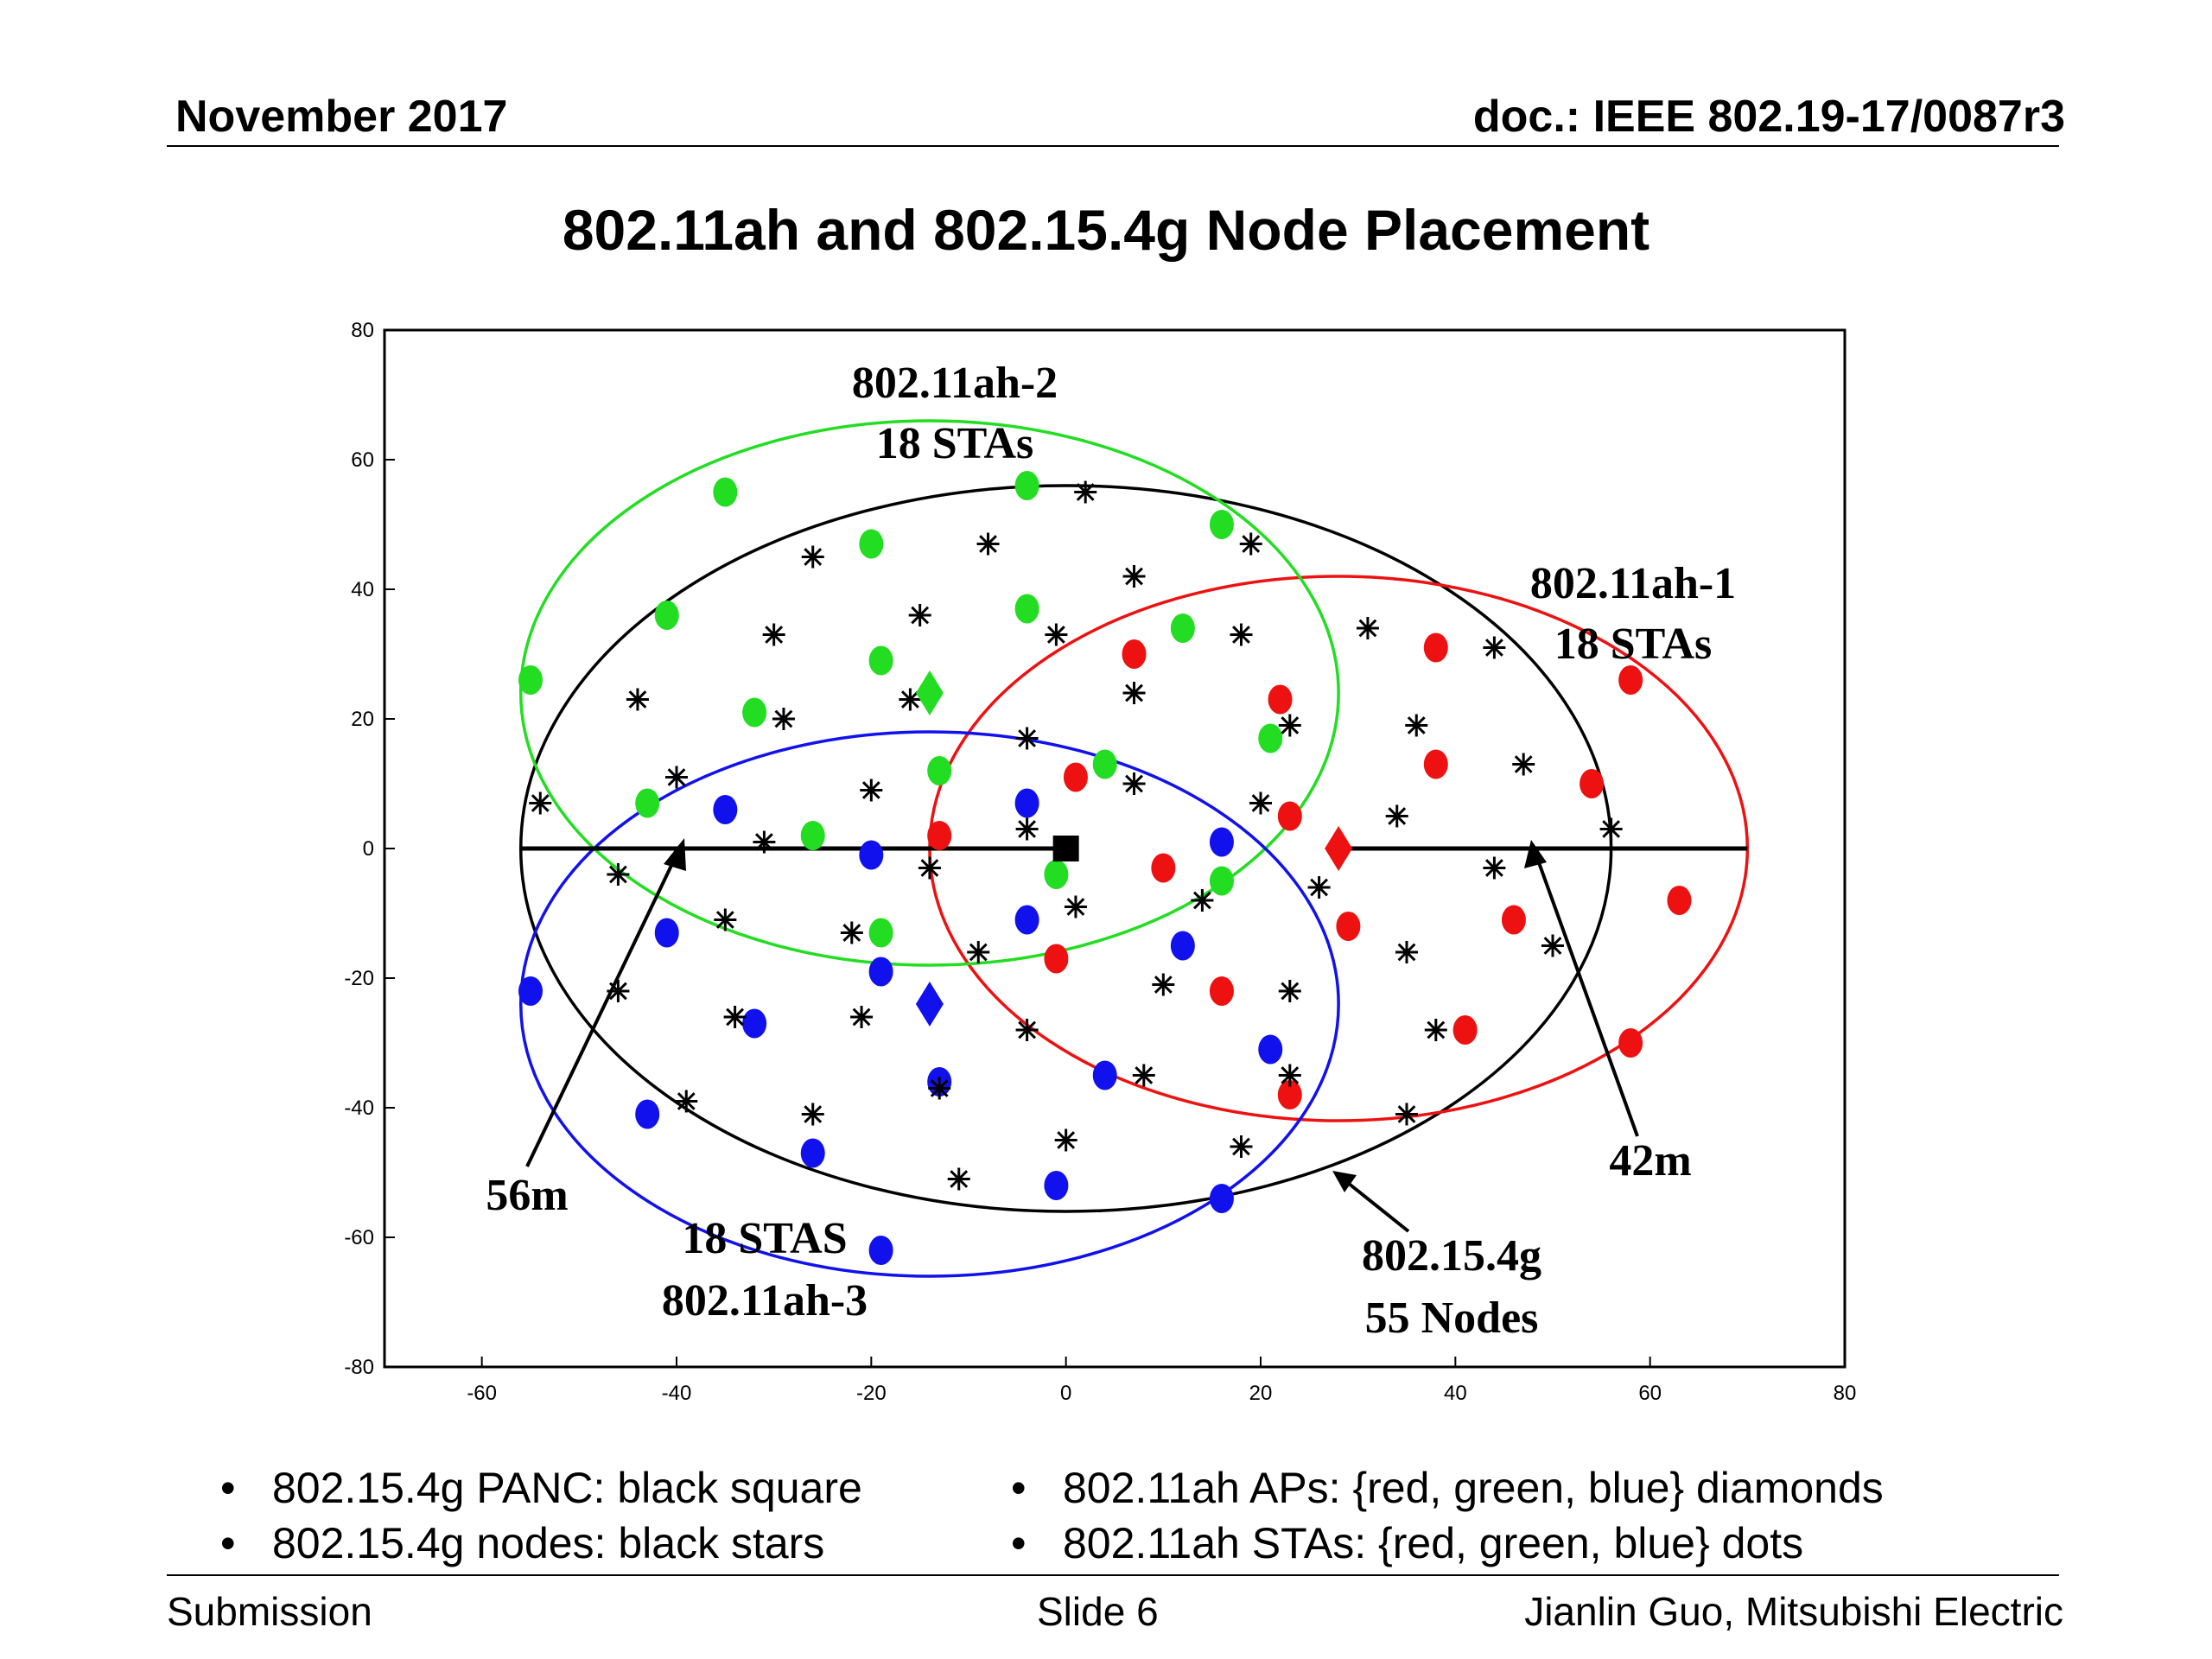 Image resolution: width=2212 pixels, height=1659 pixels. I want to click on footer-rule, so click(1113, 1575).